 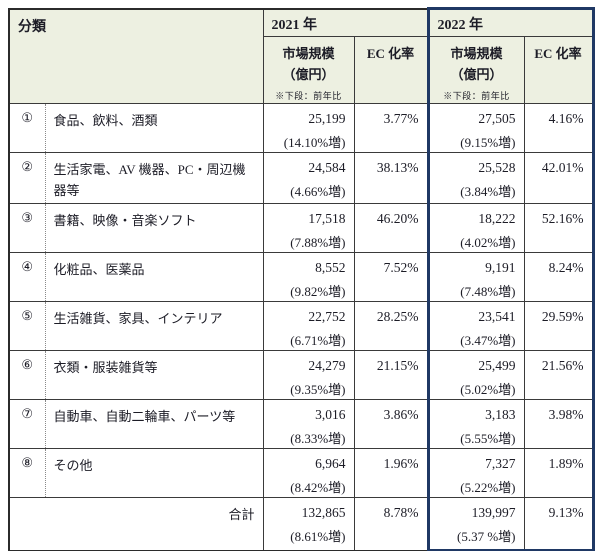 I want to click on market-value: 7,327, so click(x=500, y=463).